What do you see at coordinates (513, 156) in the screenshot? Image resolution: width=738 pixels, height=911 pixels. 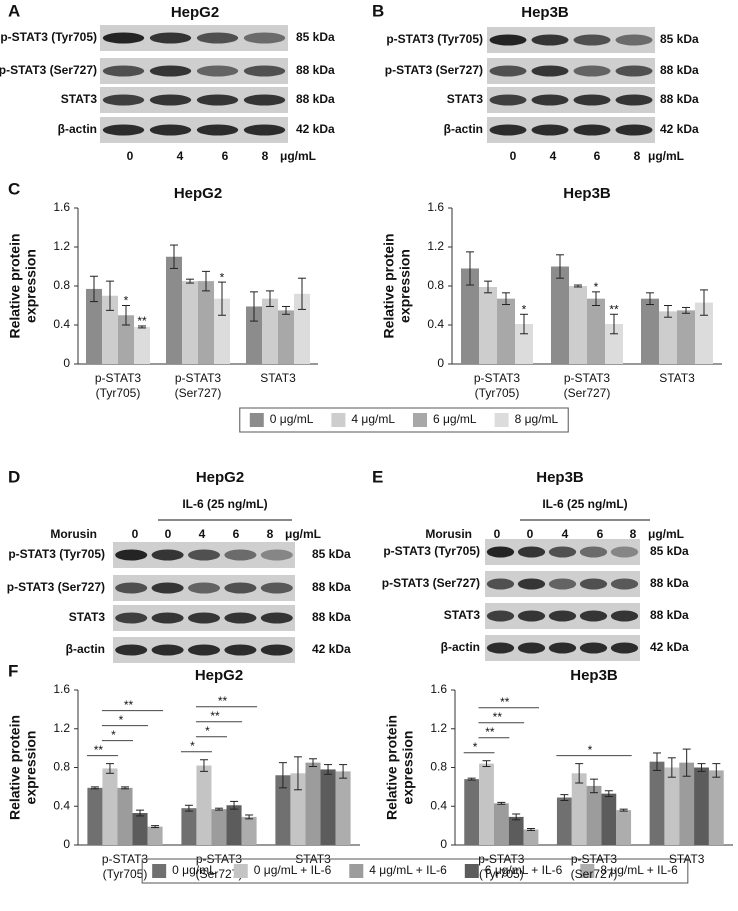 I see `lane-label: 0` at bounding box center [513, 156].